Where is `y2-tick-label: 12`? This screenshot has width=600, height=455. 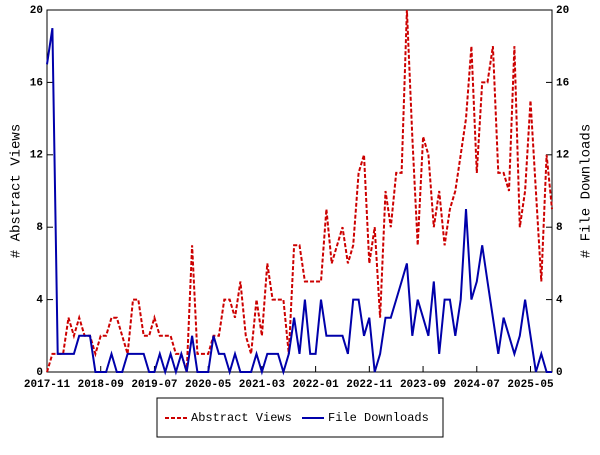 y2-tick-label: 12 is located at coordinates (562, 156).